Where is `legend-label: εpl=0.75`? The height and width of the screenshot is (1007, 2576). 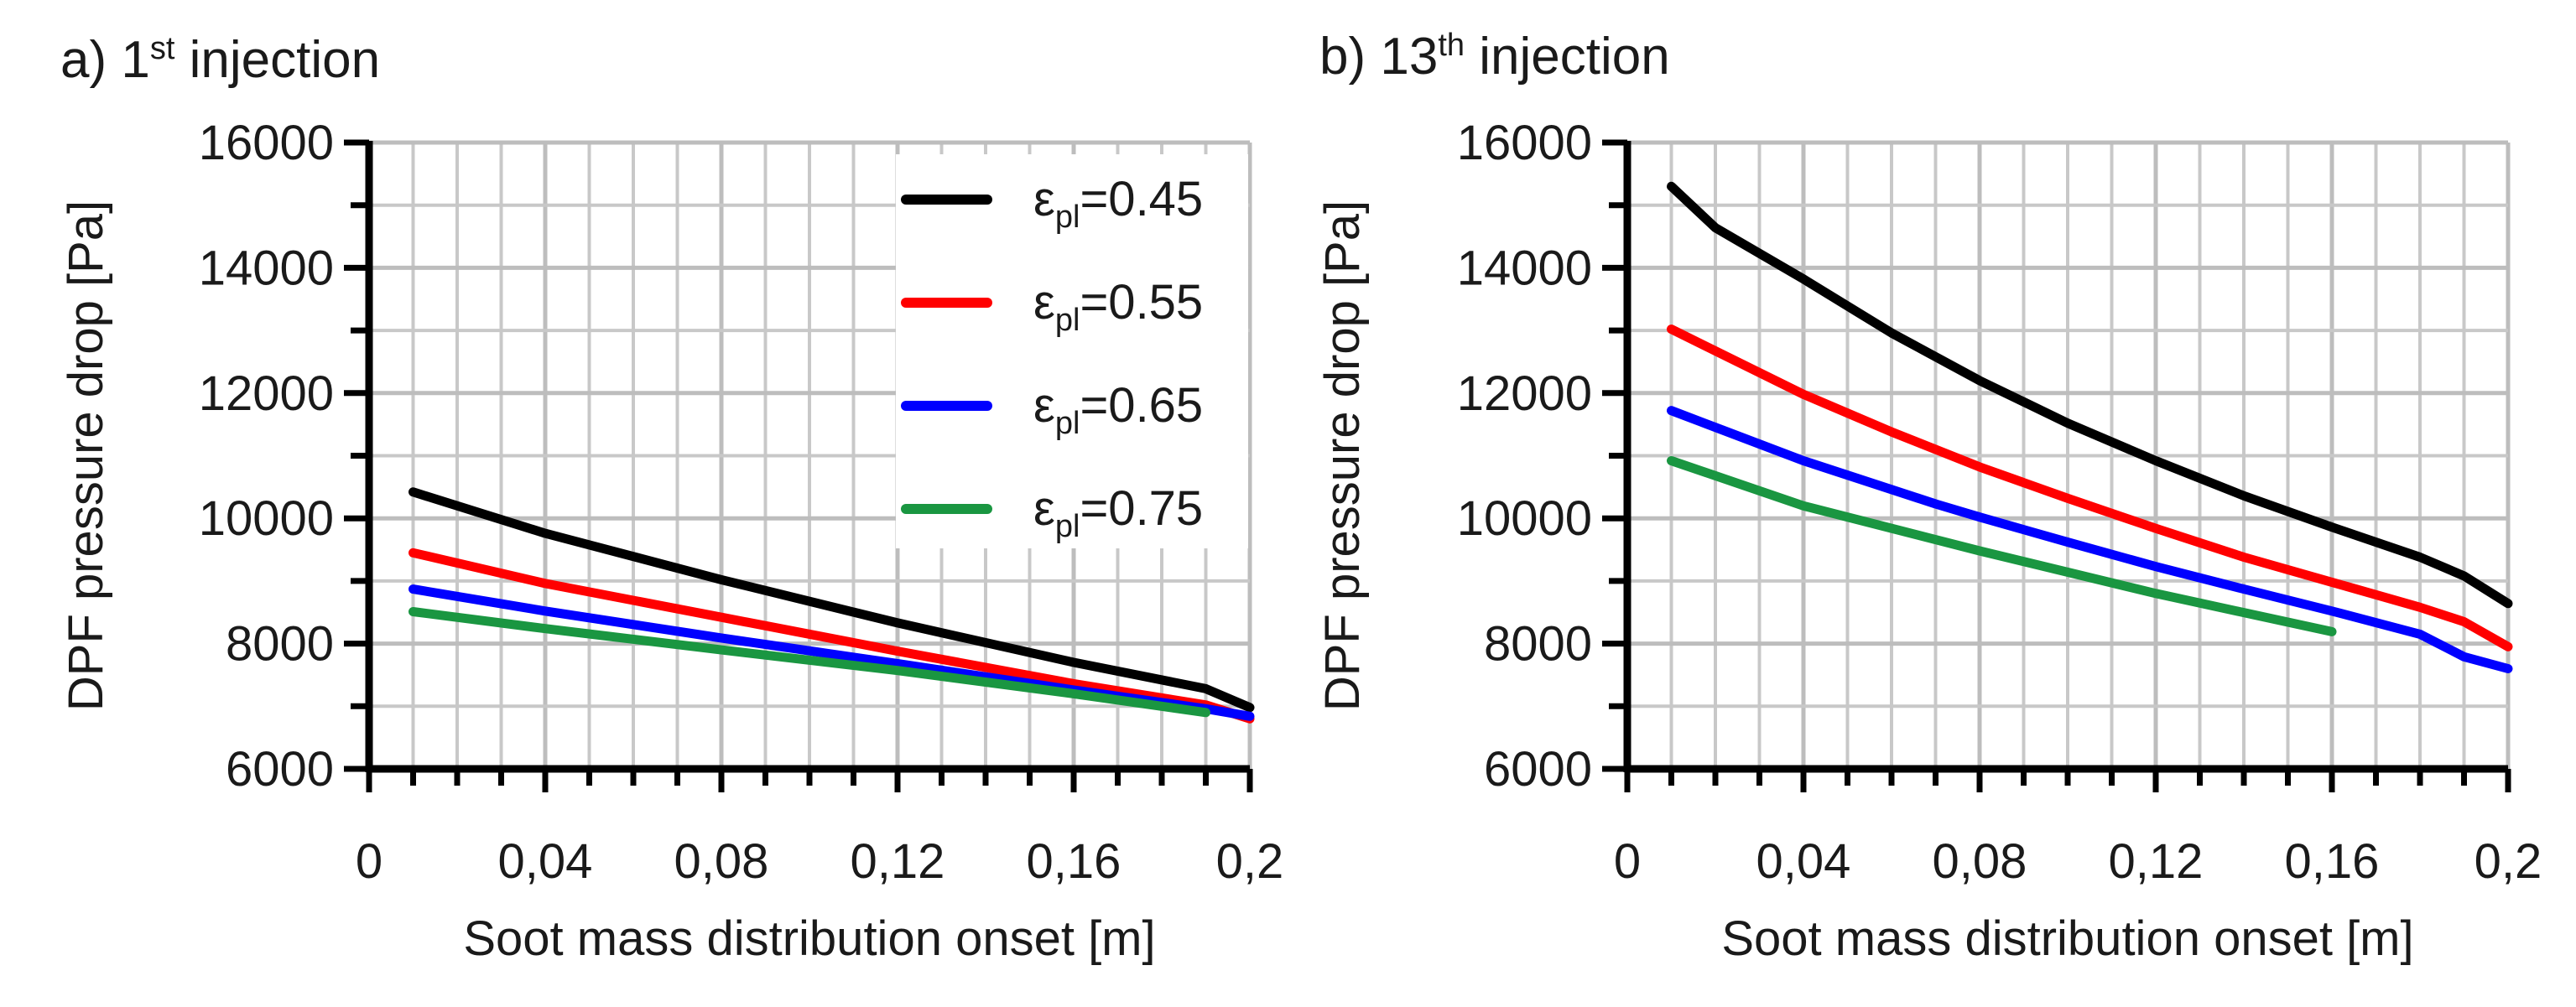
legend-label: εpl=0.75 is located at coordinates (1118, 512).